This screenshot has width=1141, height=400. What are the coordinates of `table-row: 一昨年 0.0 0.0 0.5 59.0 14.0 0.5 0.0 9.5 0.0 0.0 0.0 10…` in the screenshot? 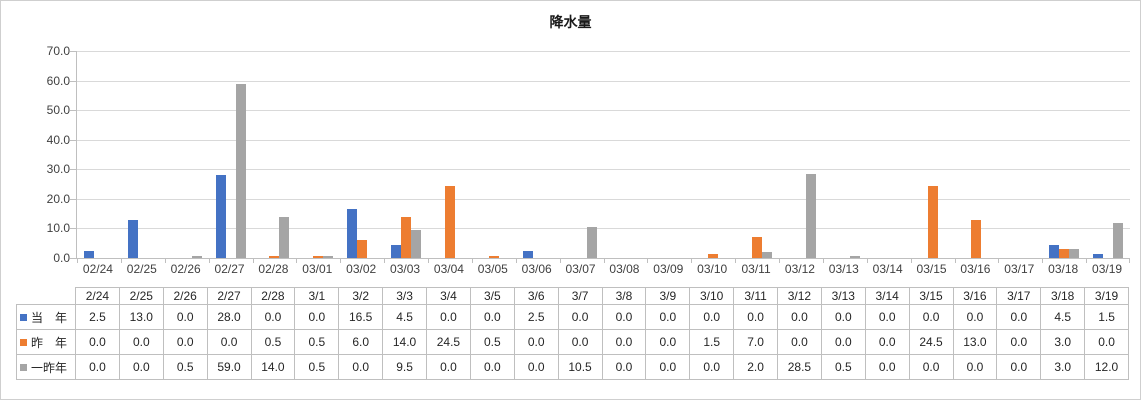 It's located at (572, 367).